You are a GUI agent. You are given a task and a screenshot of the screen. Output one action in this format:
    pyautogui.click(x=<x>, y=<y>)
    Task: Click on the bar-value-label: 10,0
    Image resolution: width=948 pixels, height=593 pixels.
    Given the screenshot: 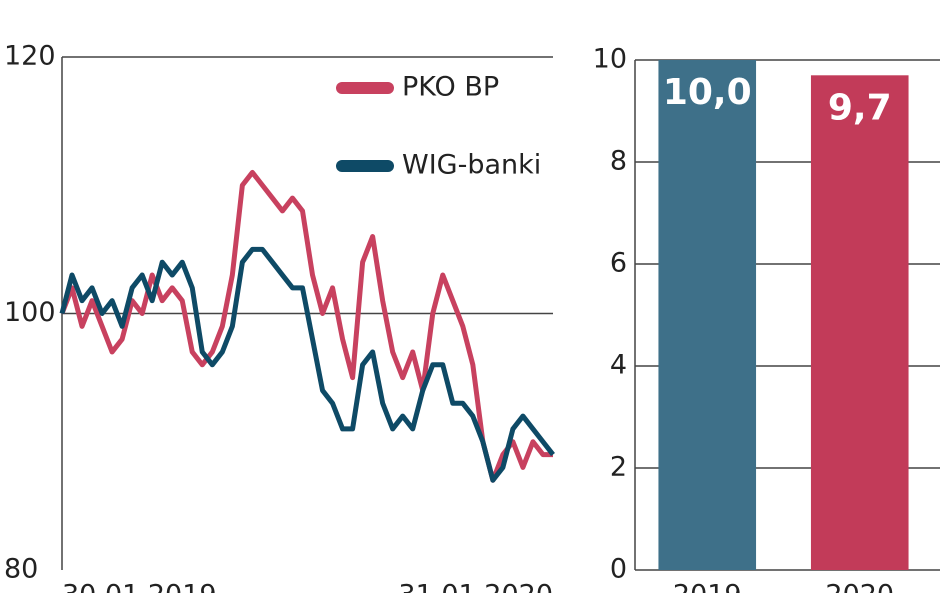 What is the action you would take?
    pyautogui.click(x=707, y=92)
    